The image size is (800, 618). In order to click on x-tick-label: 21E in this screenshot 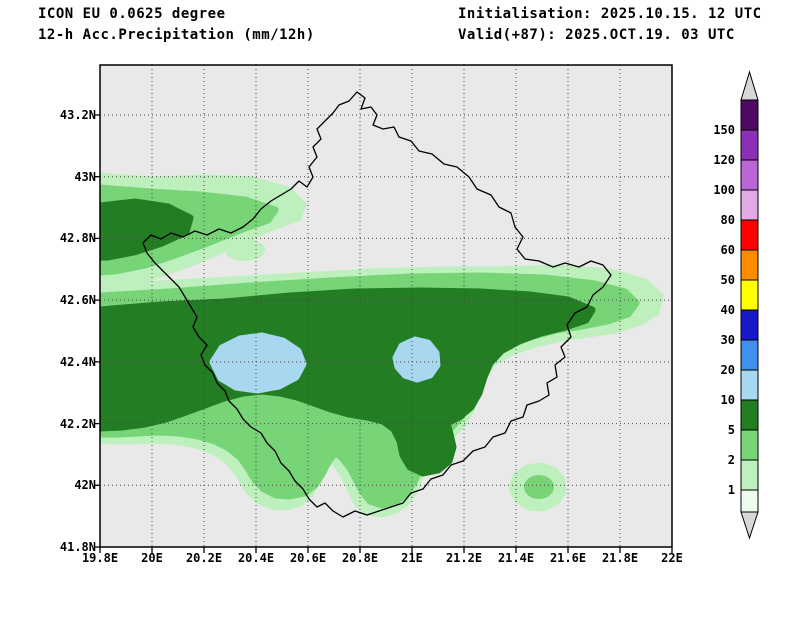, I will do `click(412, 558)`.